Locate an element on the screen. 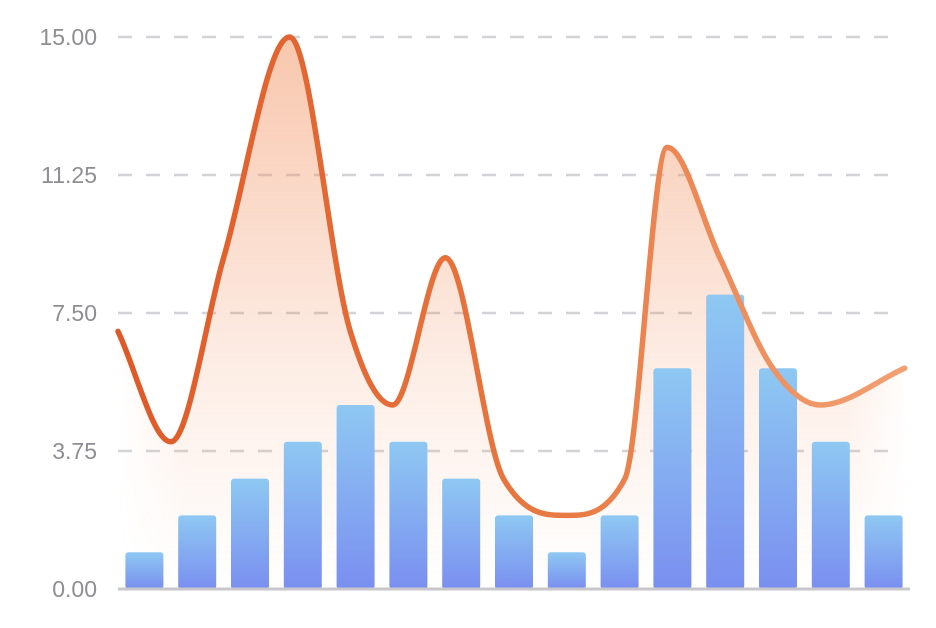  y-tick-label: 0.00 is located at coordinates (74, 589).